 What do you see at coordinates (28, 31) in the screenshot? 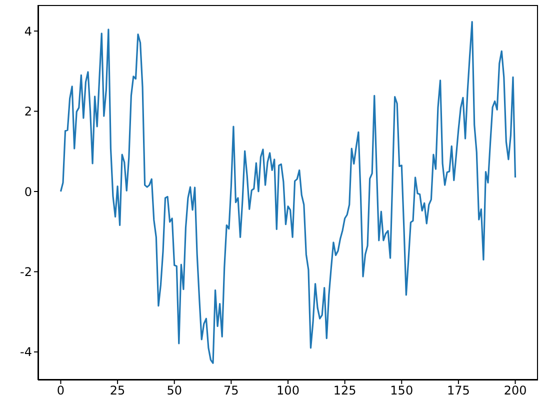
I see `y-tick-label: 4` at bounding box center [28, 31].